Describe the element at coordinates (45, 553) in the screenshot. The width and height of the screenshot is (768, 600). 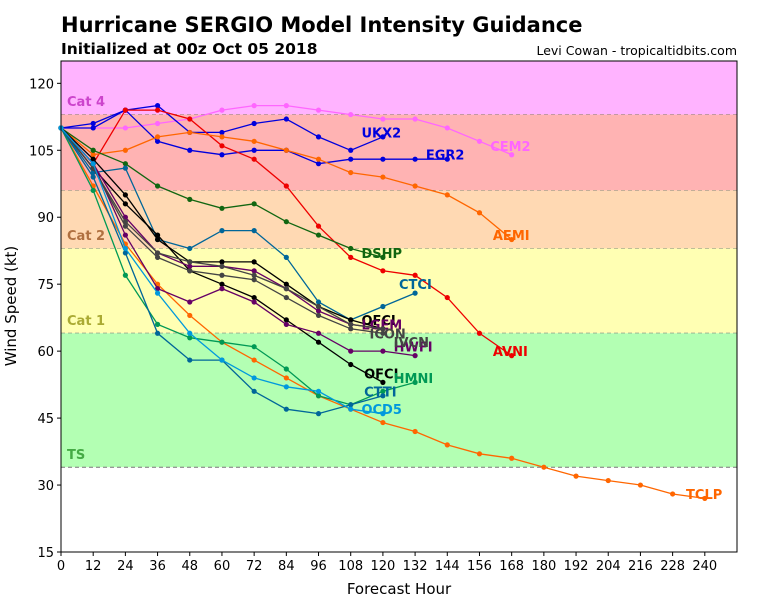
I see `y-tick-label: 15` at that location.